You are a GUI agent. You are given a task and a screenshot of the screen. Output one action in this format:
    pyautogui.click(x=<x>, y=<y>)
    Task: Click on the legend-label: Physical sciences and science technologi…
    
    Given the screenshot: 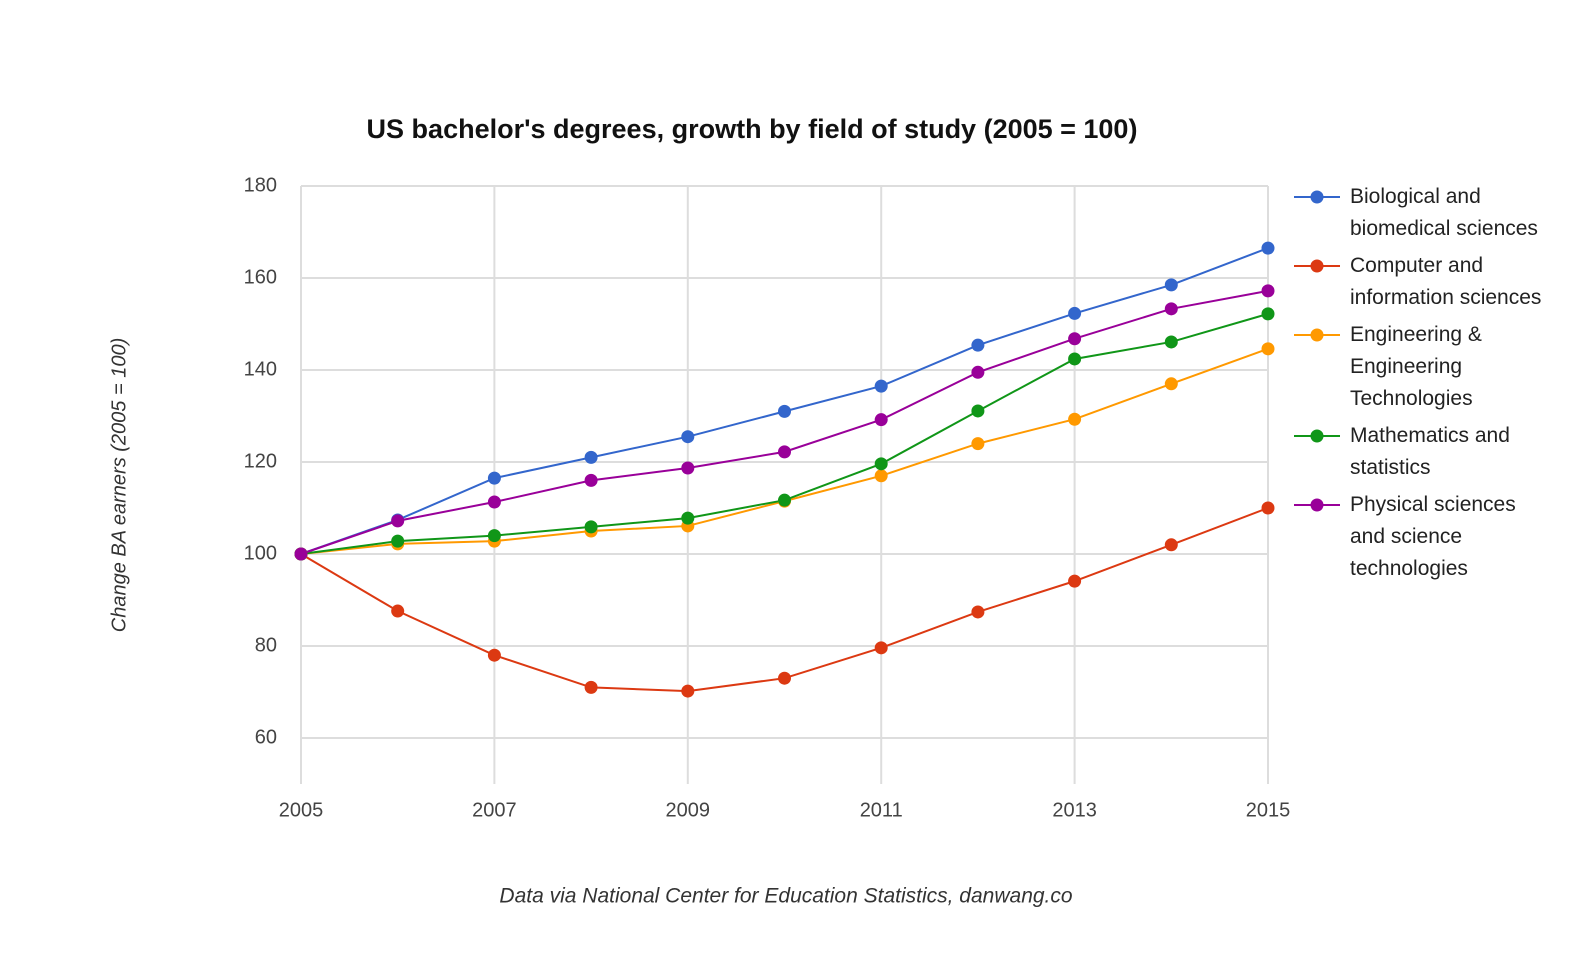 What is the action you would take?
    pyautogui.click(x=1433, y=536)
    